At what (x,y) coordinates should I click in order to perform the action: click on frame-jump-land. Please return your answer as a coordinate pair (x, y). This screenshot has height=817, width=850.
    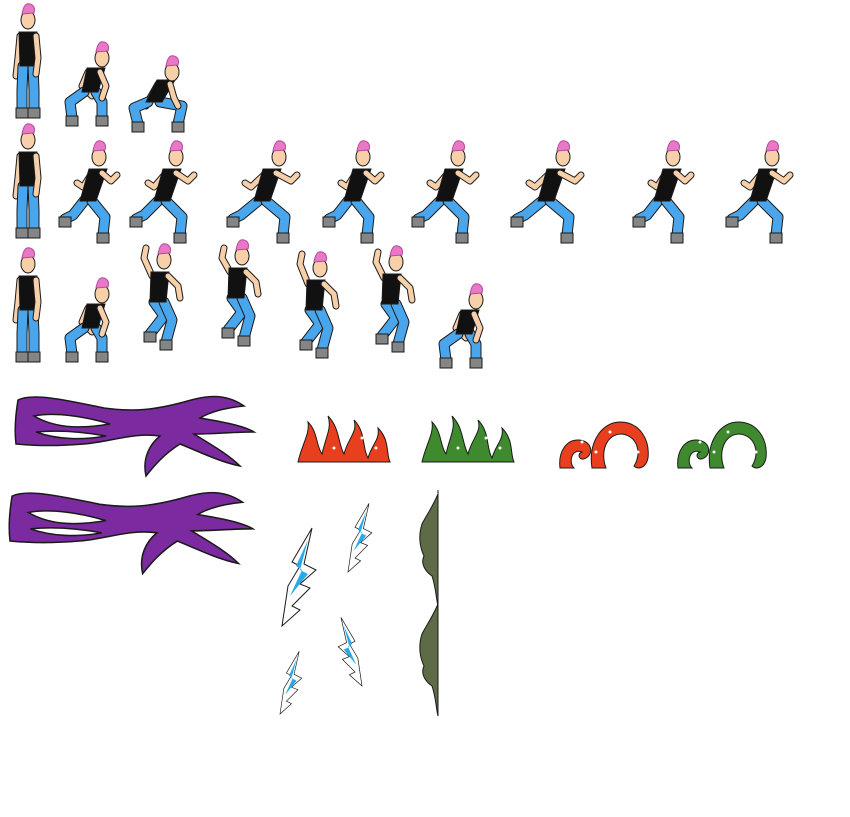
    Looking at the image, I should click on (461, 326).